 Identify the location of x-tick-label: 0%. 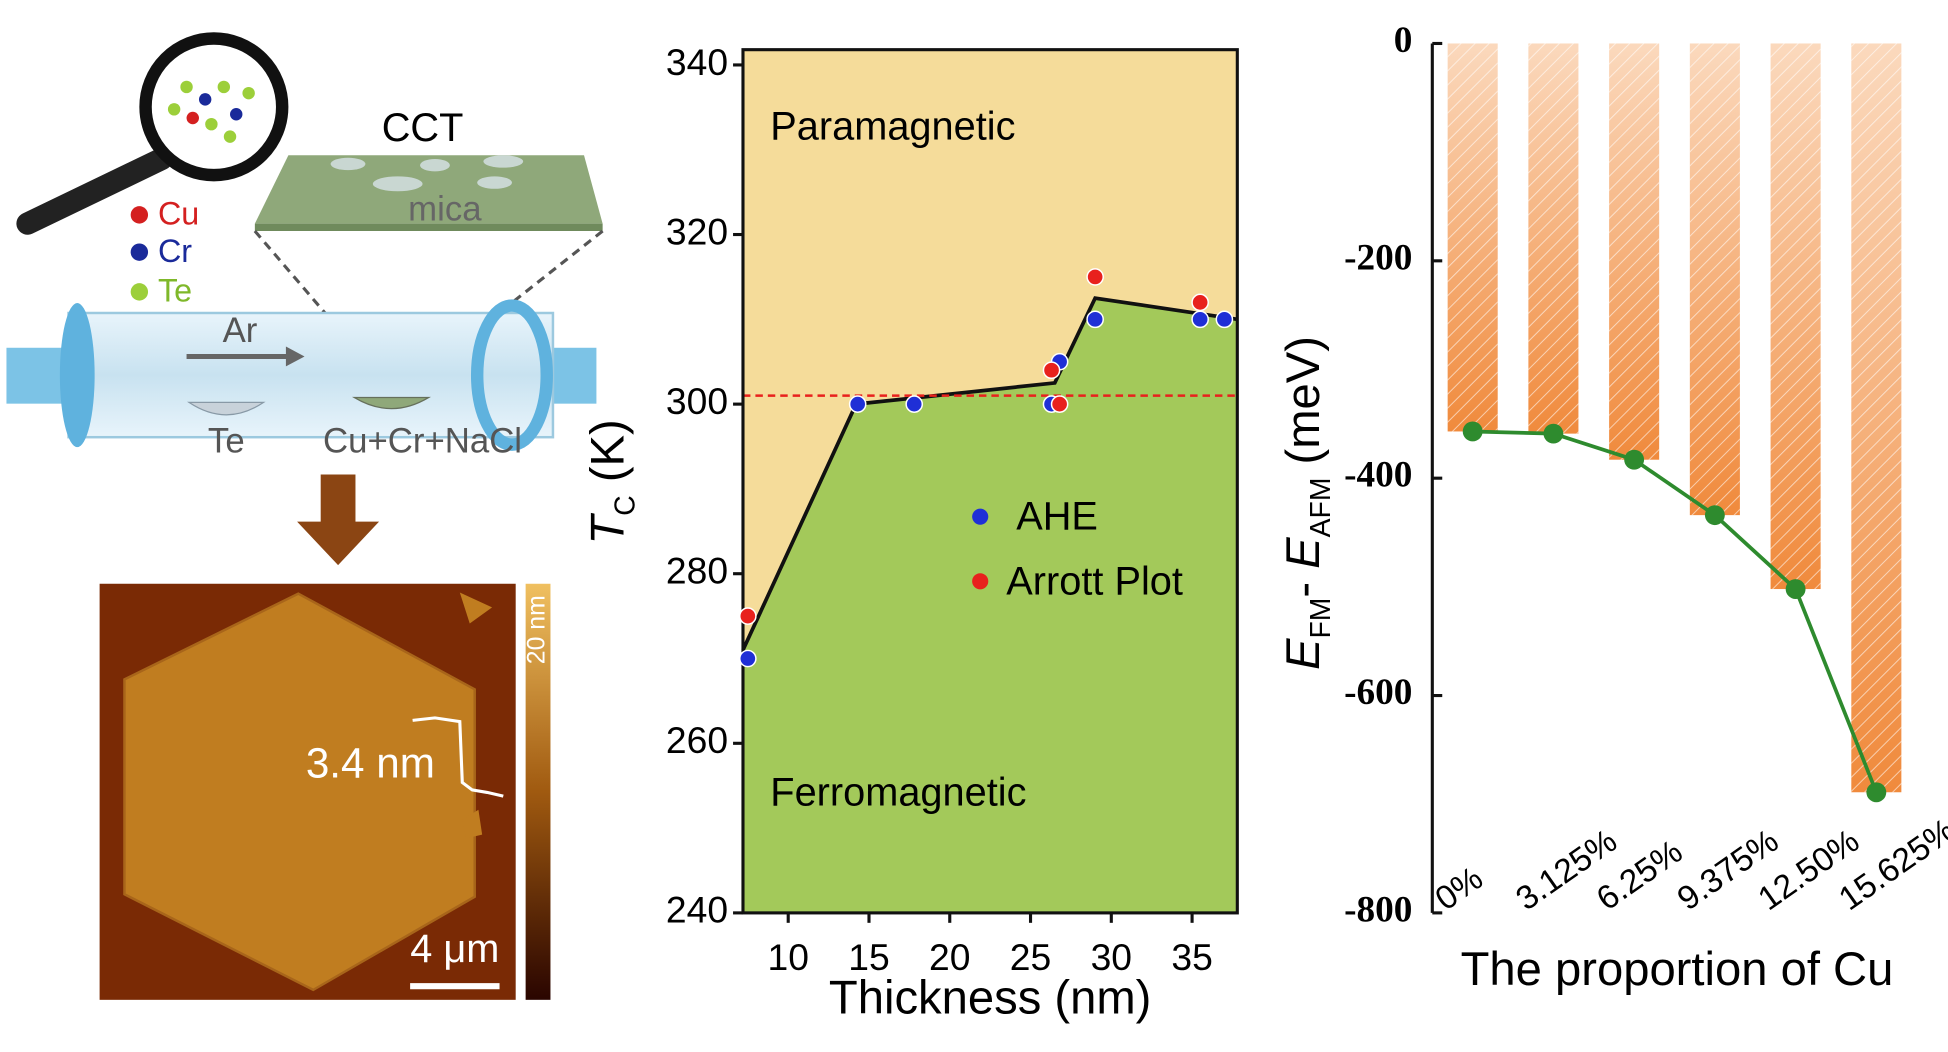
(1459, 889).